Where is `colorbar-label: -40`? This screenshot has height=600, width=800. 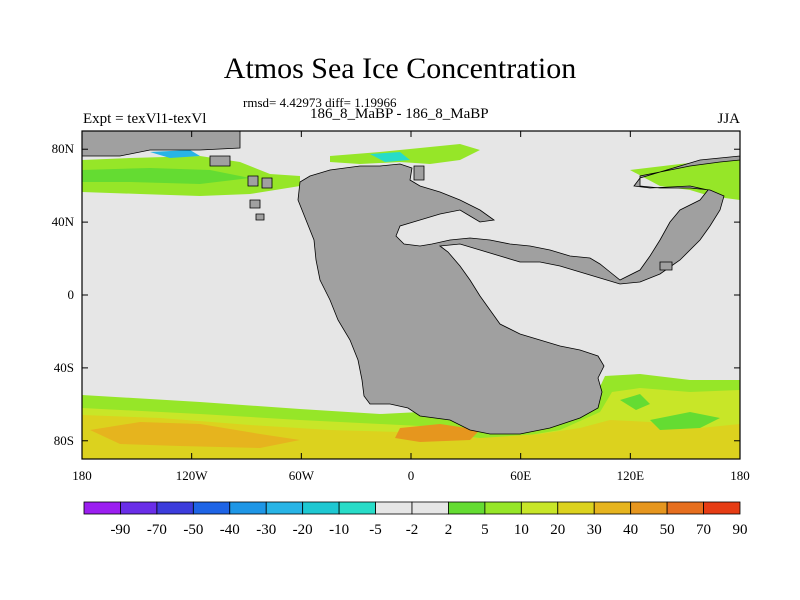
colorbar-label: -40 is located at coordinates (230, 530).